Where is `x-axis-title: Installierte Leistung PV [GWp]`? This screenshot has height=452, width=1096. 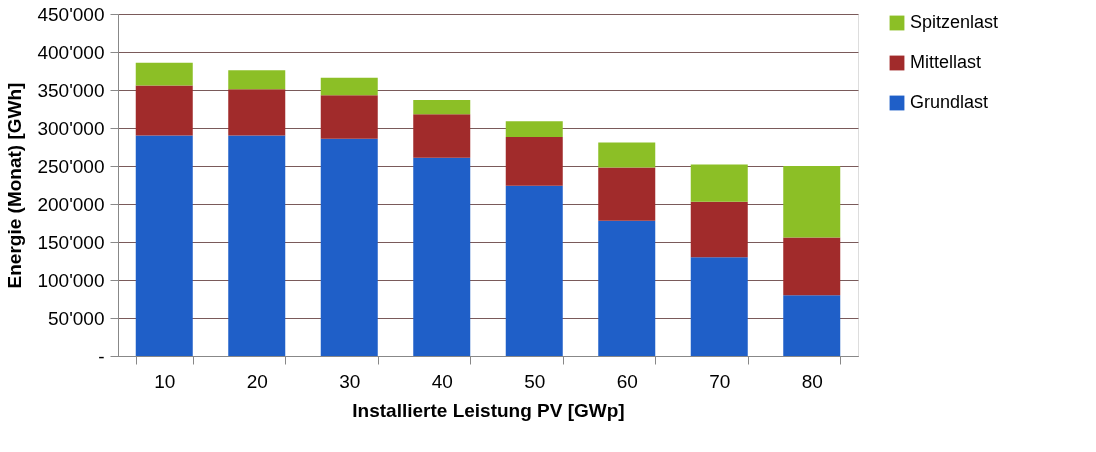 x-axis-title: Installierte Leistung PV [GWp] is located at coordinates (488, 410).